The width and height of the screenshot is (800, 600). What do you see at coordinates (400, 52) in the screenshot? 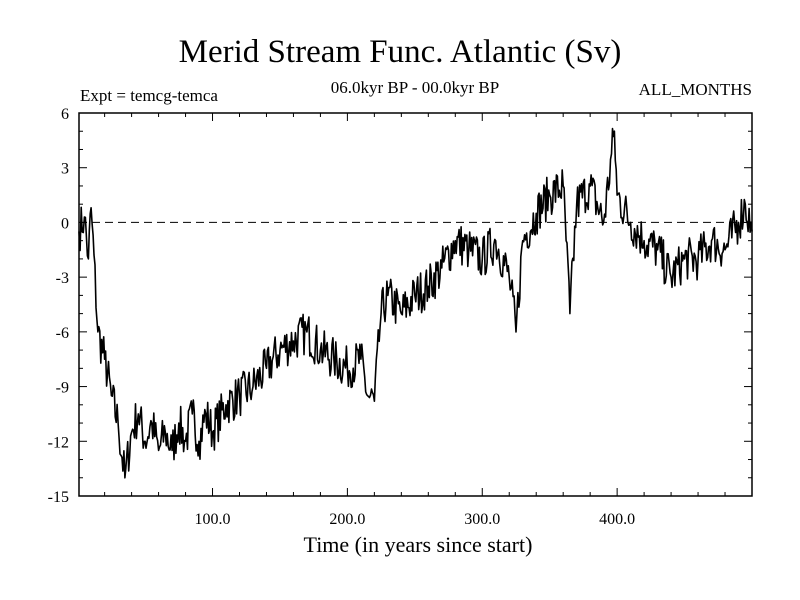
I see `chart-title: Merid Stream Func. Atlantic (Sv)` at bounding box center [400, 52].